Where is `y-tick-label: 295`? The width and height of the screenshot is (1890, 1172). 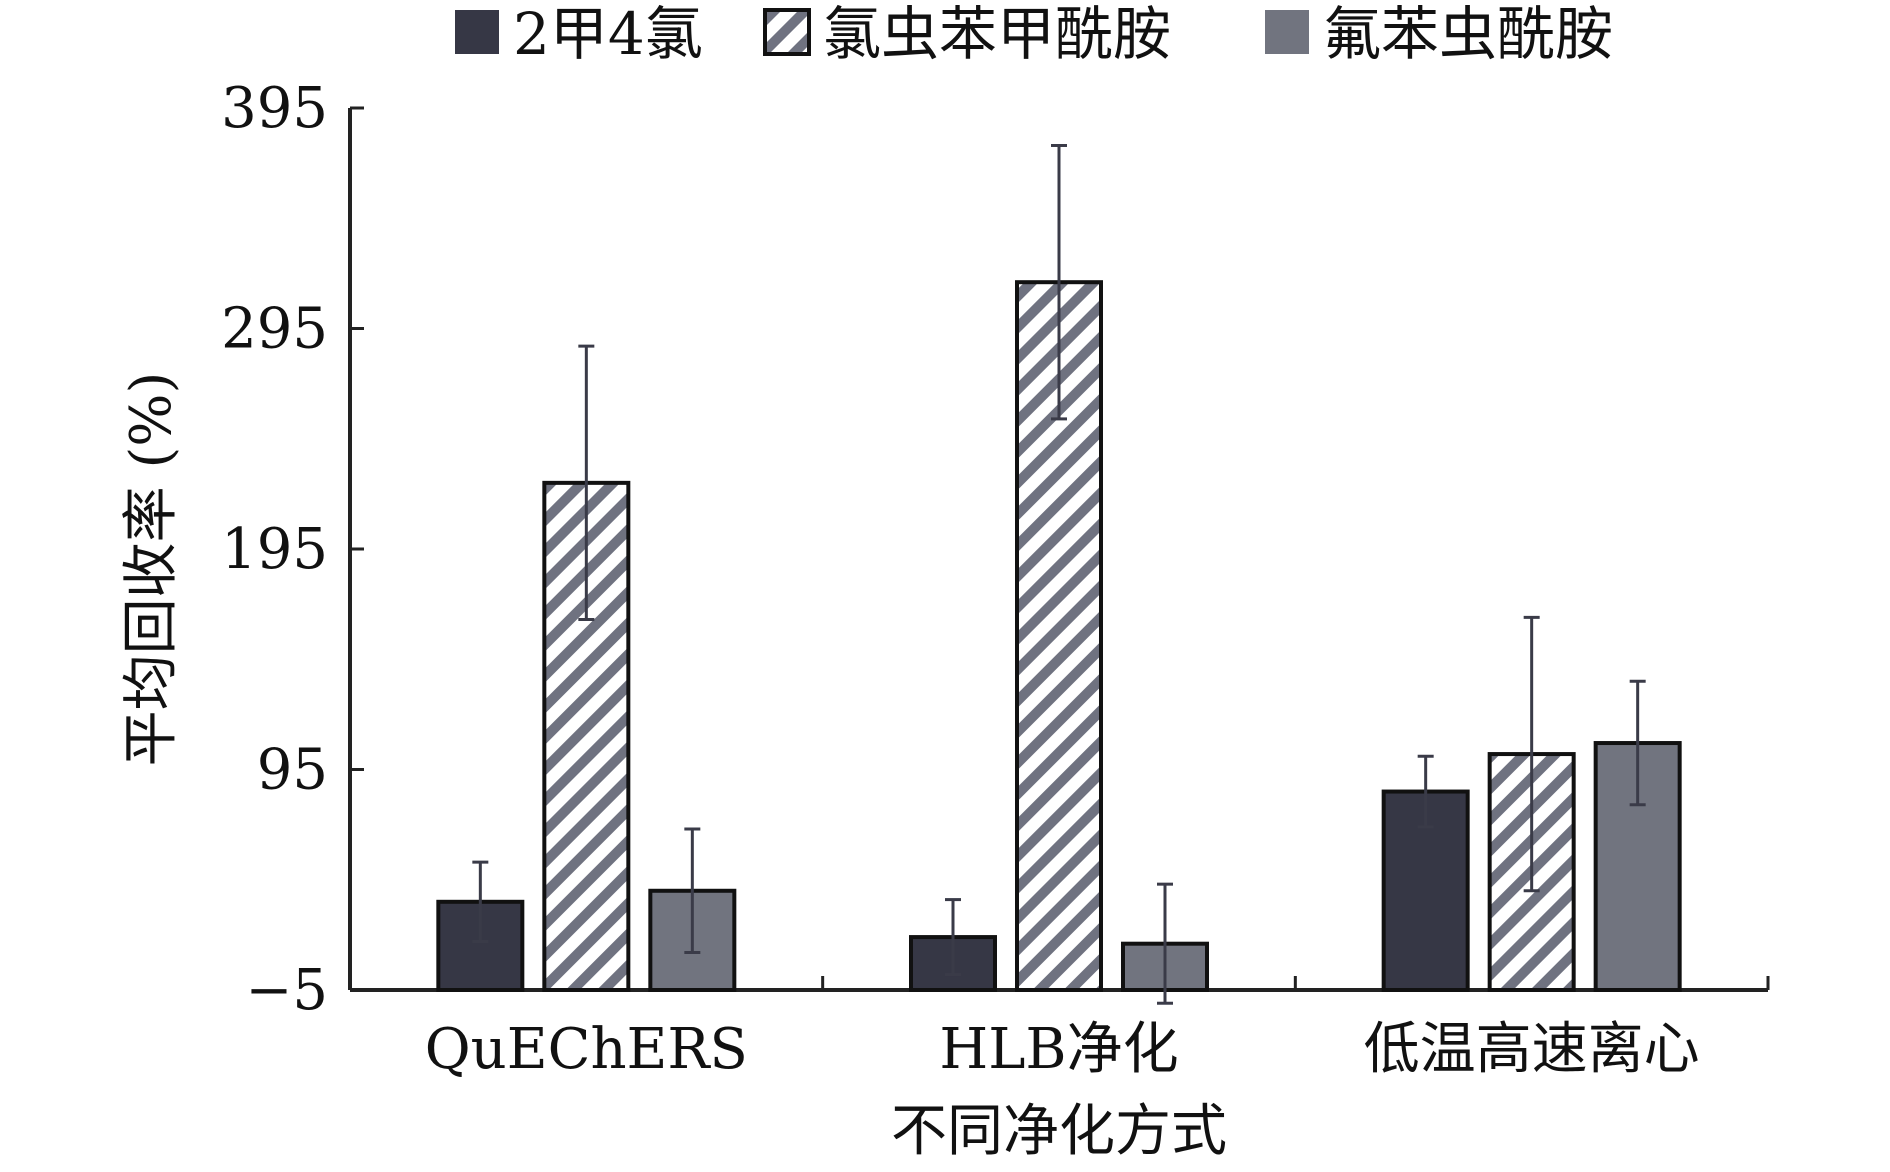
y-tick-label: 295 is located at coordinates (274, 329).